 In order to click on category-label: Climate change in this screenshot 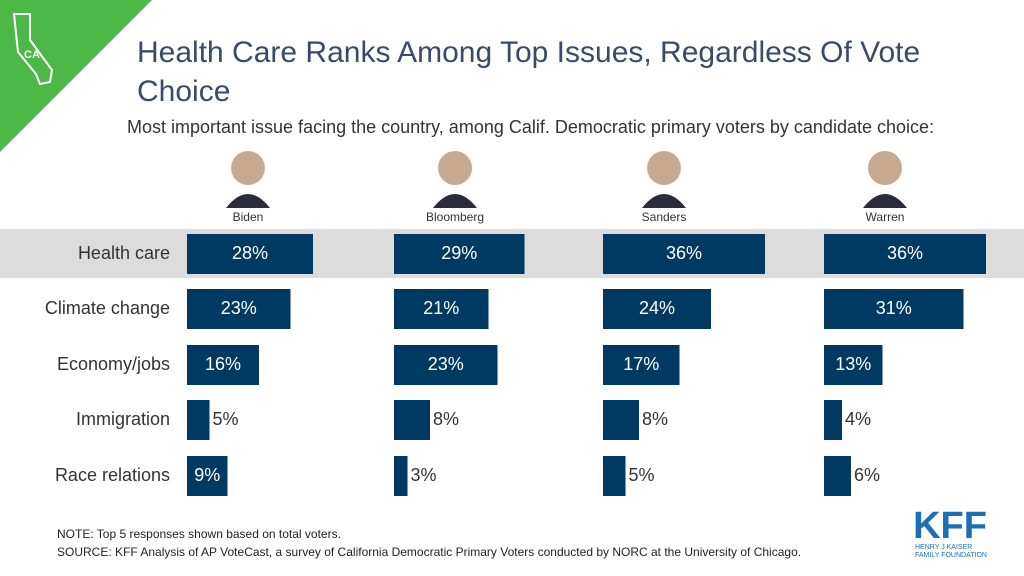, I will do `click(107, 308)`.